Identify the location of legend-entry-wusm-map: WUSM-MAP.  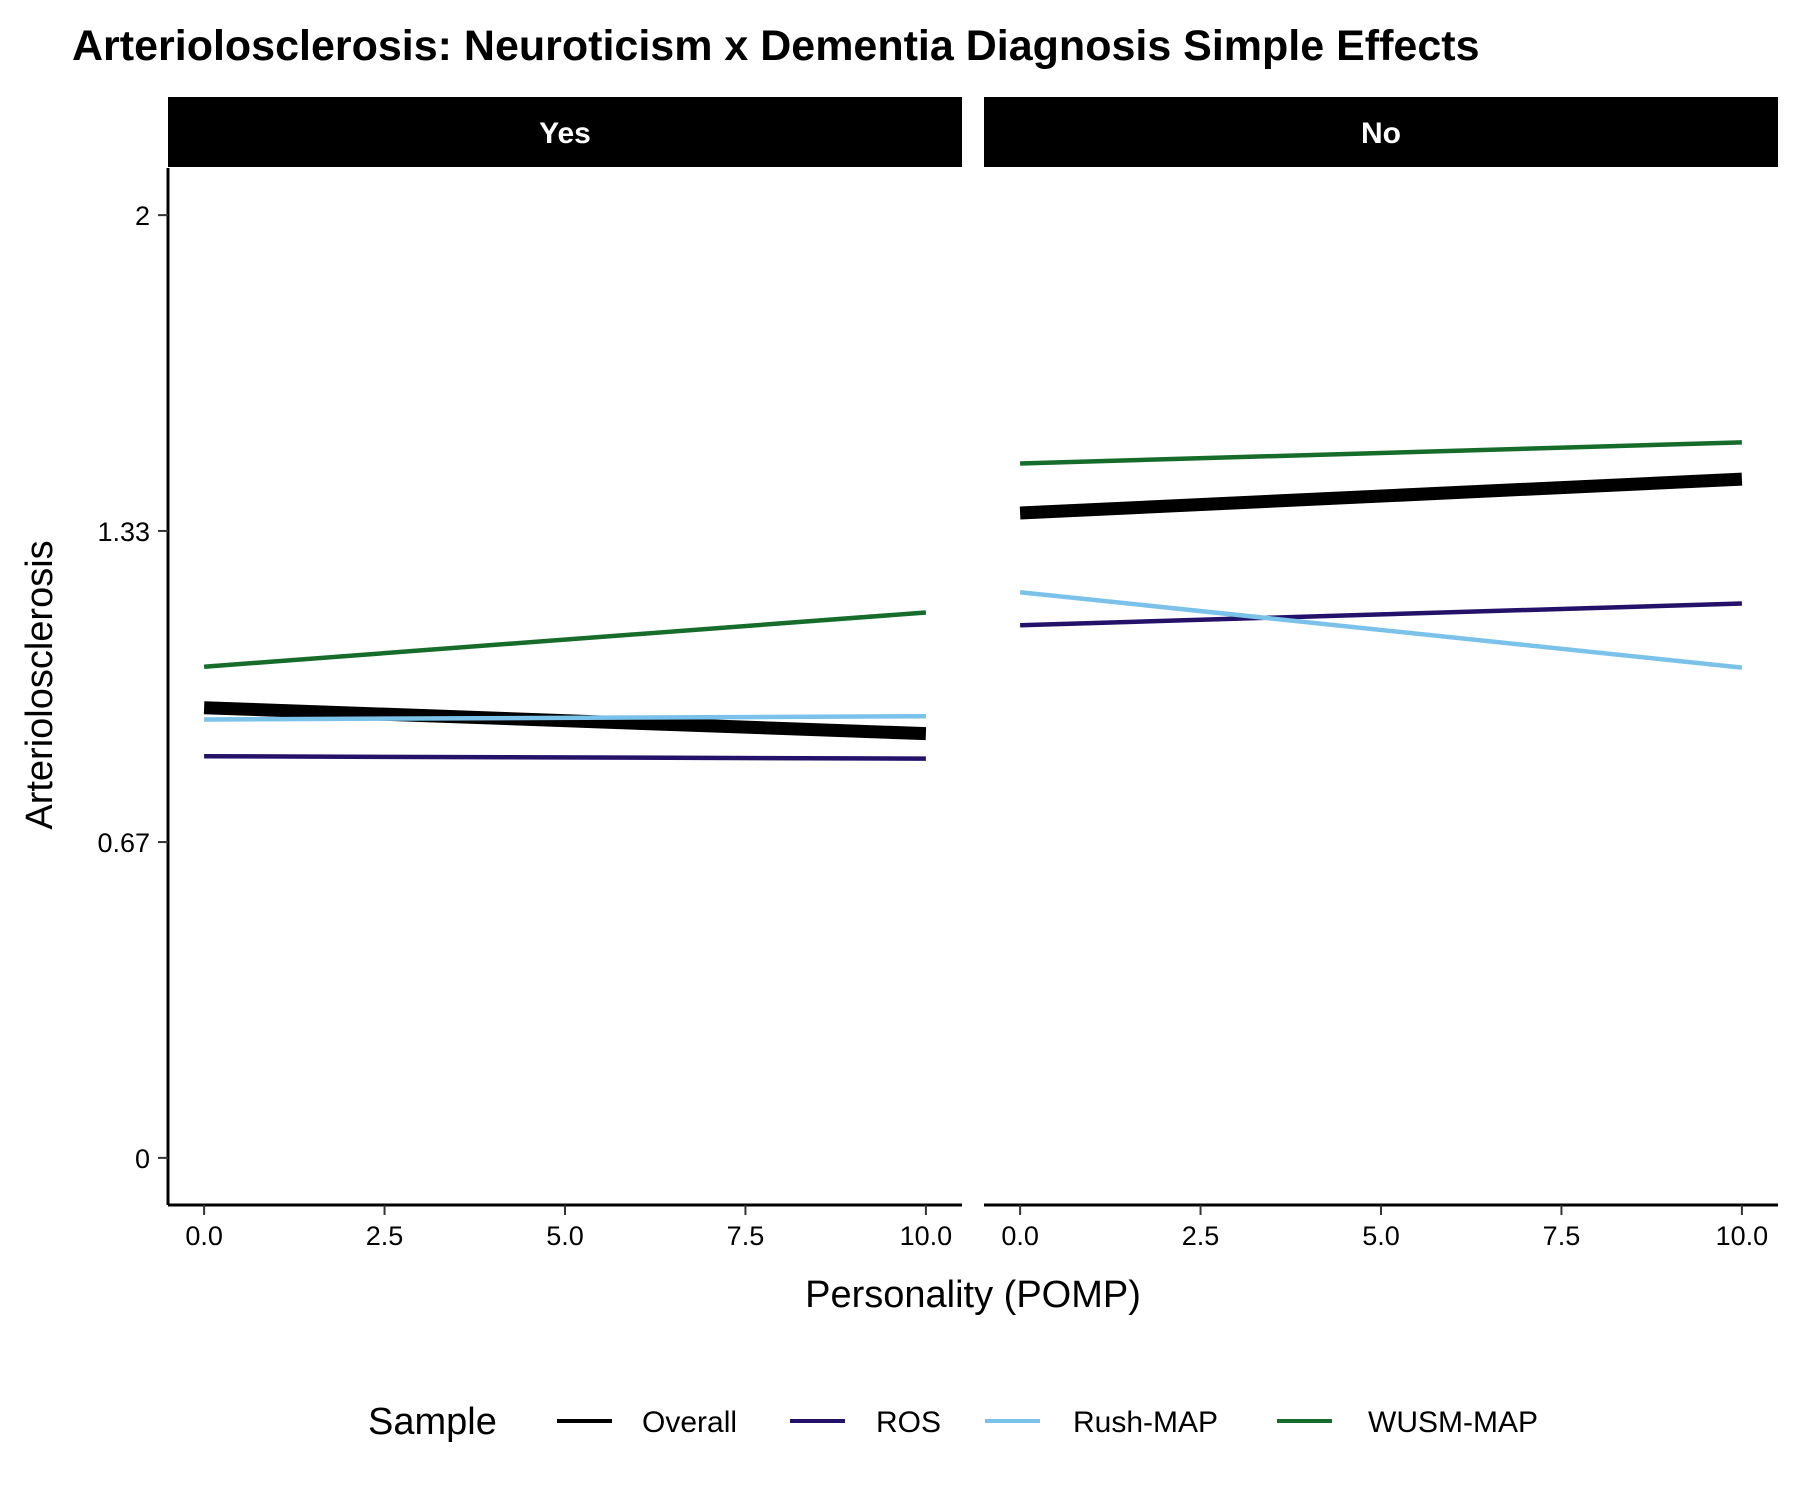
(1407, 1422).